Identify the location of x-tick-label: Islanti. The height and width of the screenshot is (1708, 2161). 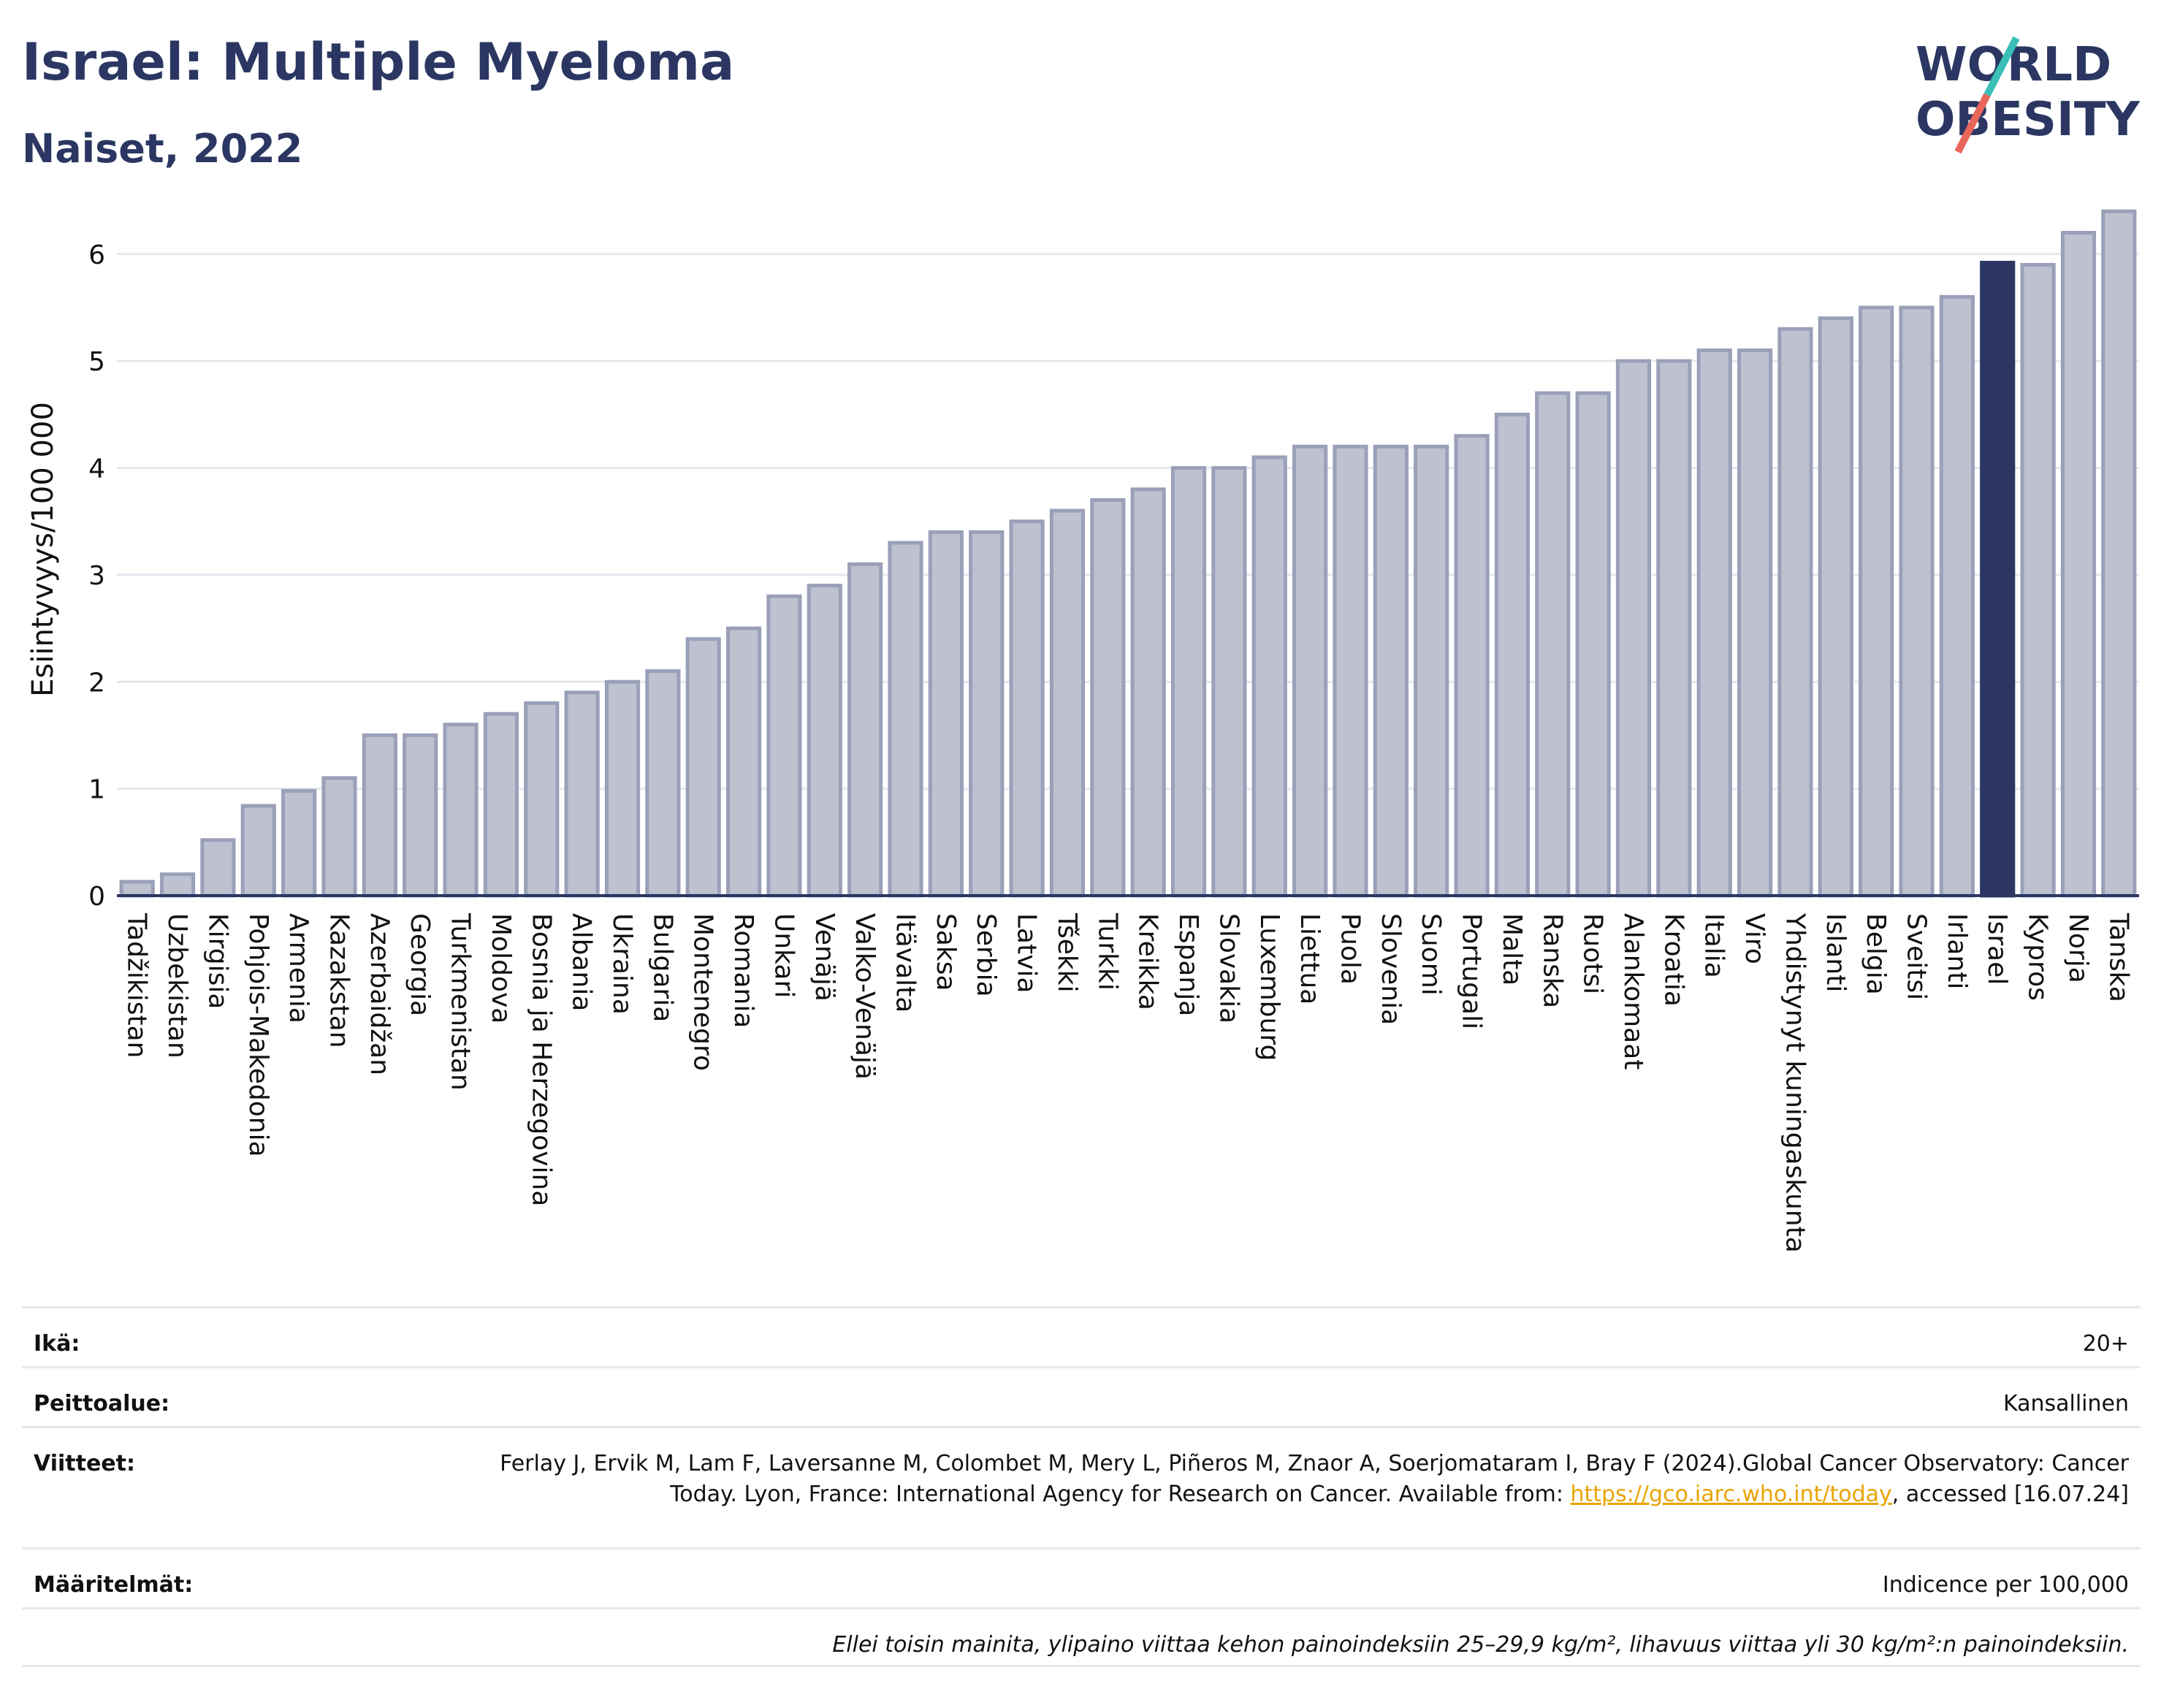
(1836, 953).